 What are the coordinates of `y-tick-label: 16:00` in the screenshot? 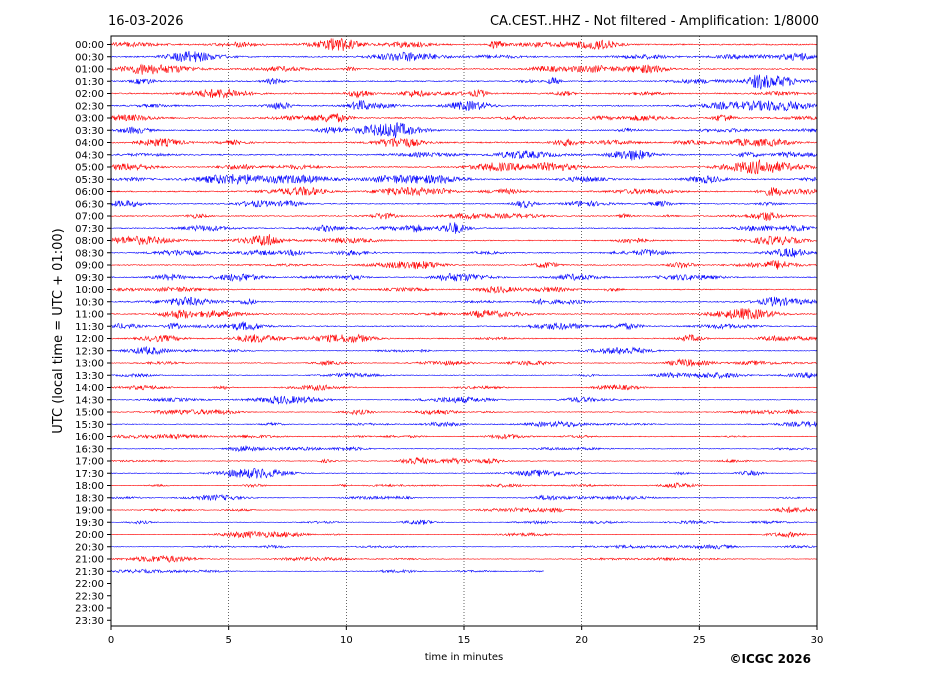 It's located at (89, 437).